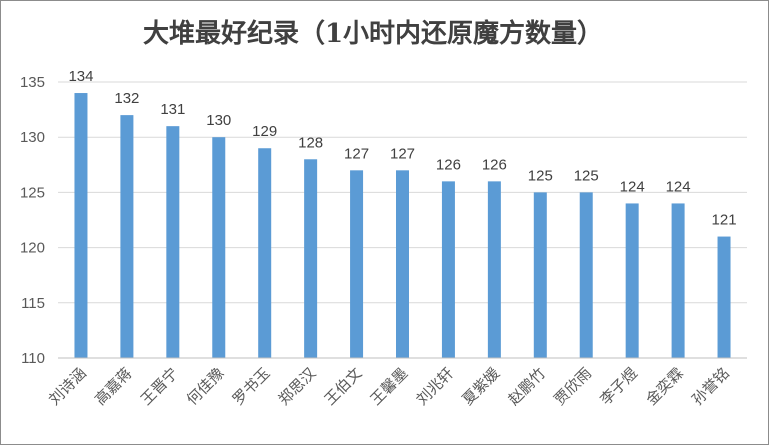  What do you see at coordinates (67, 386) in the screenshot?
I see `x-tick-label: 刘诗涵` at bounding box center [67, 386].